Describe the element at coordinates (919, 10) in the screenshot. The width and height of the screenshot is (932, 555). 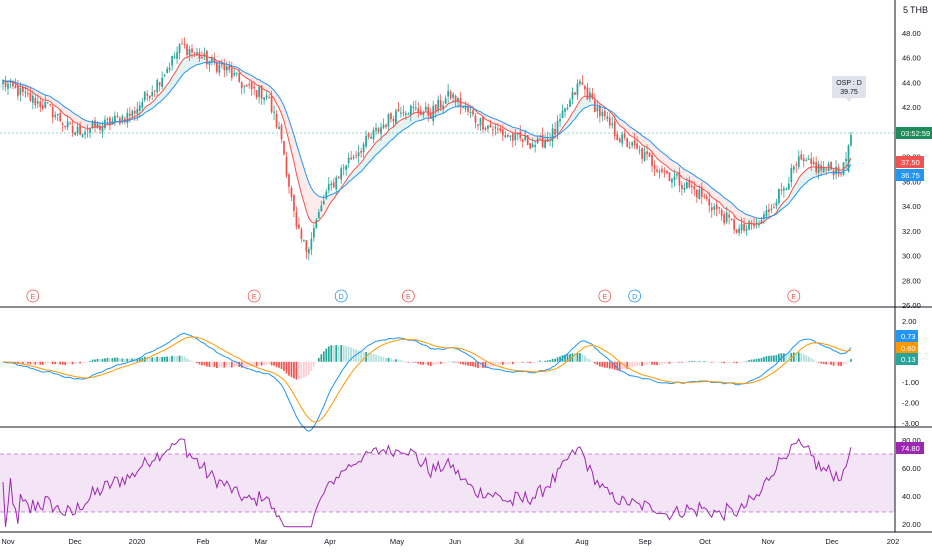
I see `currency-label: THB` at that location.